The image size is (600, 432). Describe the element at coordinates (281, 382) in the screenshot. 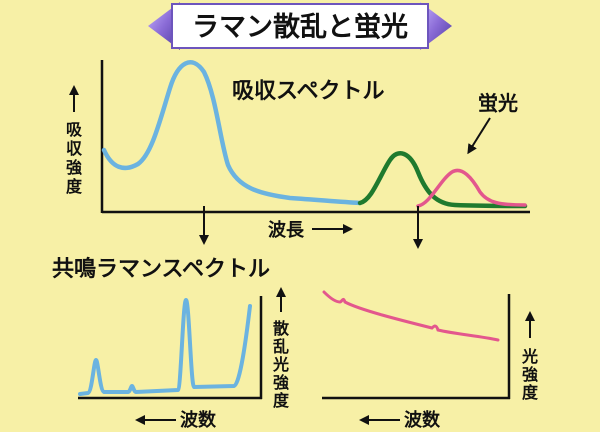

I see `raman-y-label-4: 強` at that location.